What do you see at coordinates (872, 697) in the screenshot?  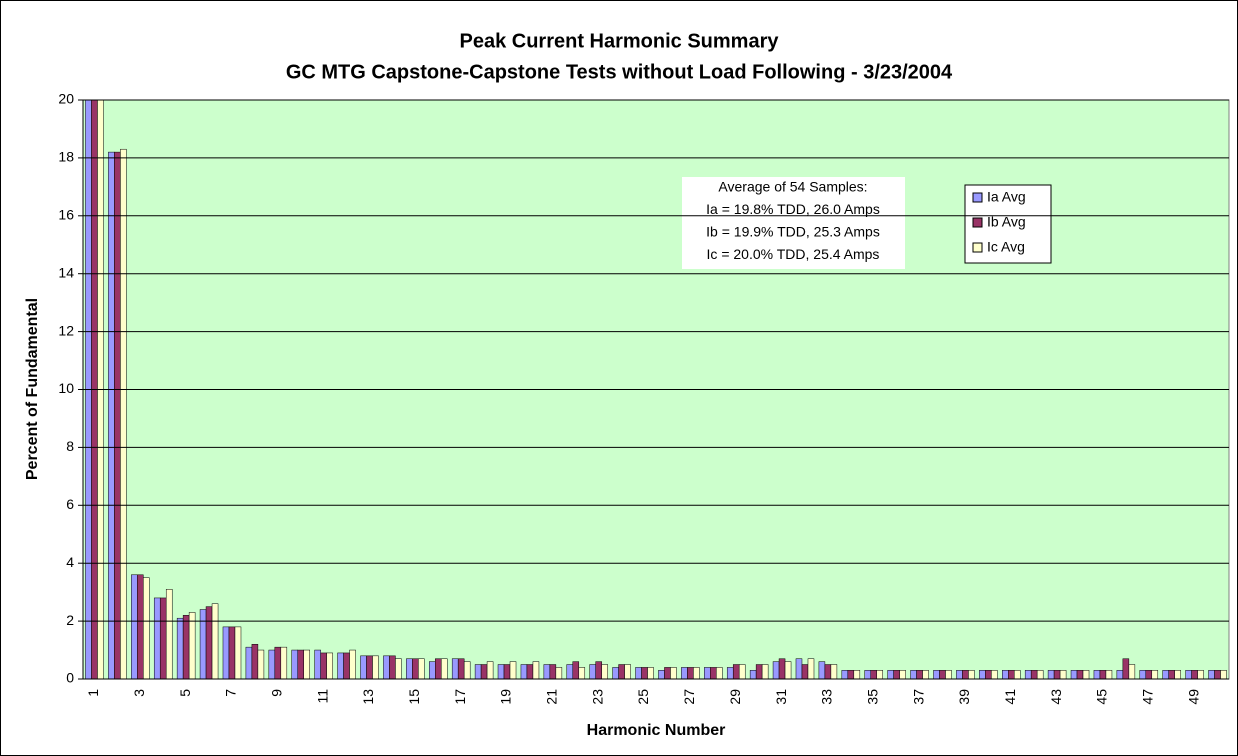 I see `x-tick-label: 35` at bounding box center [872, 697].